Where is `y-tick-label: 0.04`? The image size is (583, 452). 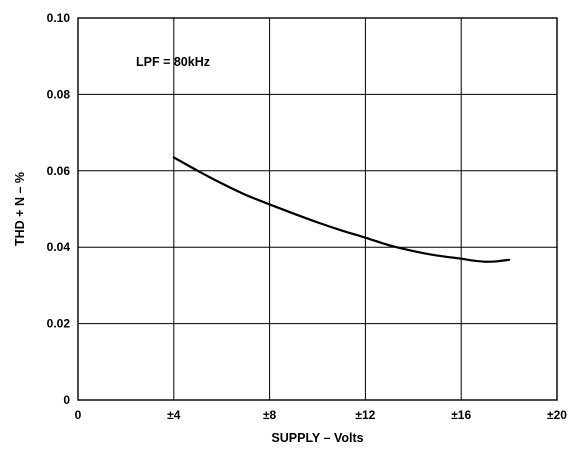
y-tick-label: 0.04 is located at coordinates (59, 247).